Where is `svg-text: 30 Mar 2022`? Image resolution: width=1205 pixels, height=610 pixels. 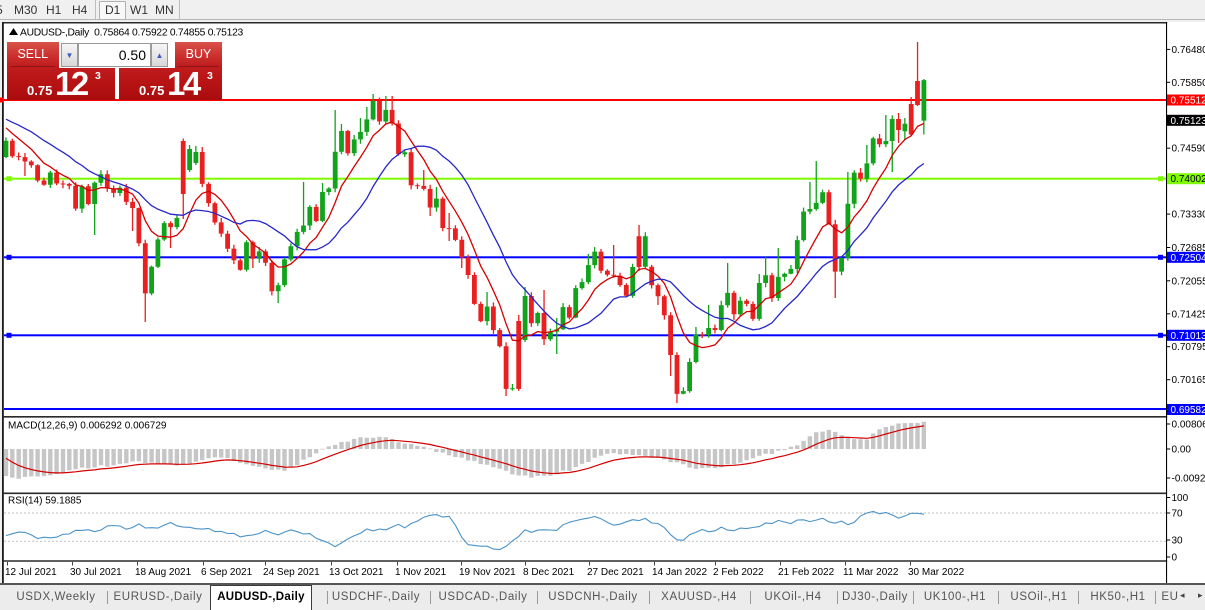
svg-text: 30 Mar 2022 is located at coordinates (936, 572).